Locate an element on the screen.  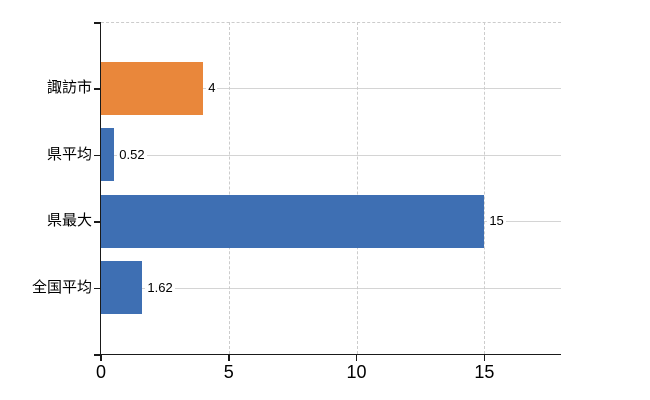
value-label: 4 is located at coordinates (212, 88).